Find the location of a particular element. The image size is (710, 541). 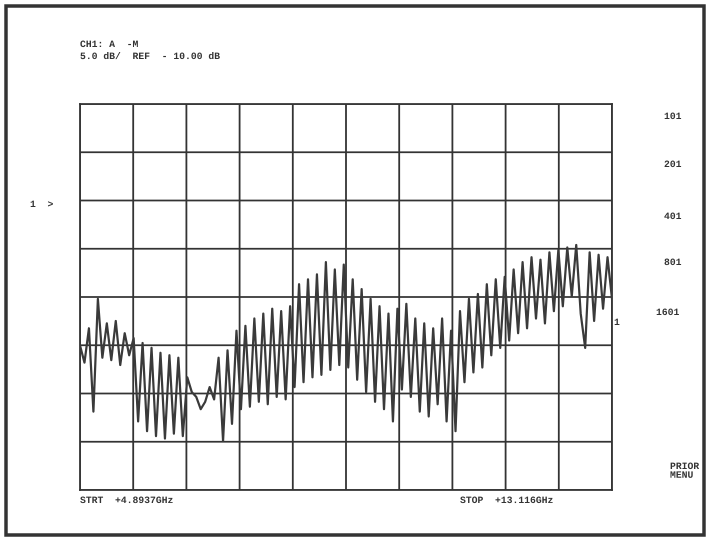

text: PRIOR MENU is located at coordinates (685, 470).